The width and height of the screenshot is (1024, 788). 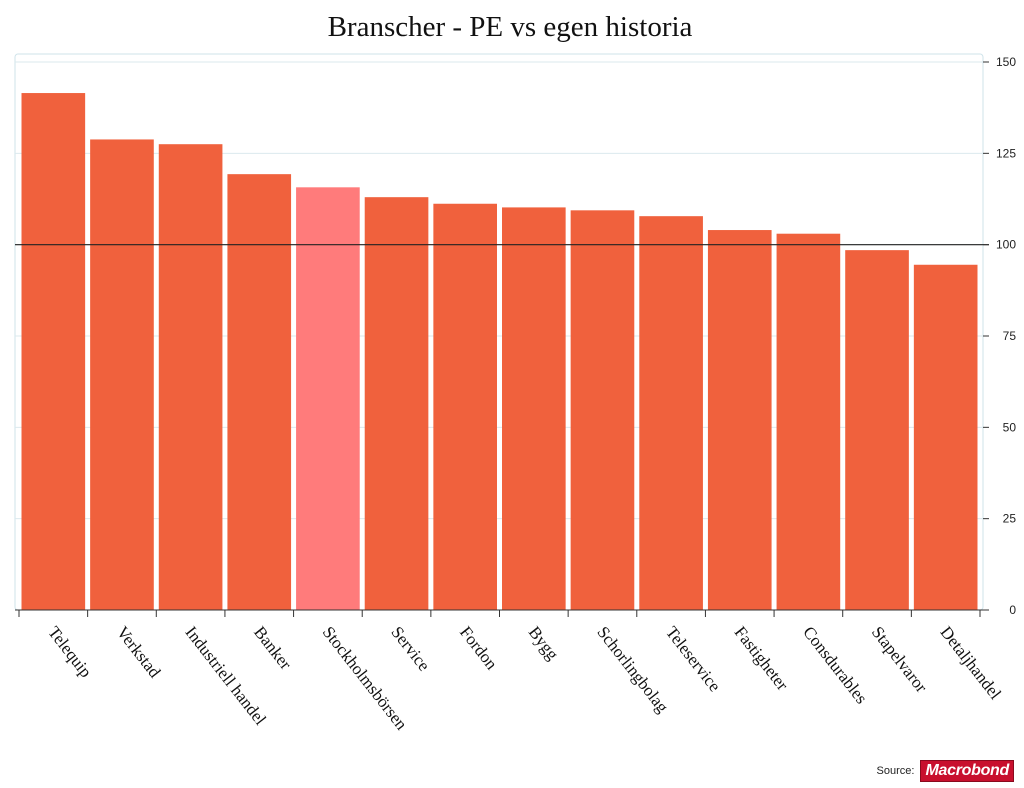 What do you see at coordinates (479, 648) in the screenshot?
I see `category-label: Fordon` at bounding box center [479, 648].